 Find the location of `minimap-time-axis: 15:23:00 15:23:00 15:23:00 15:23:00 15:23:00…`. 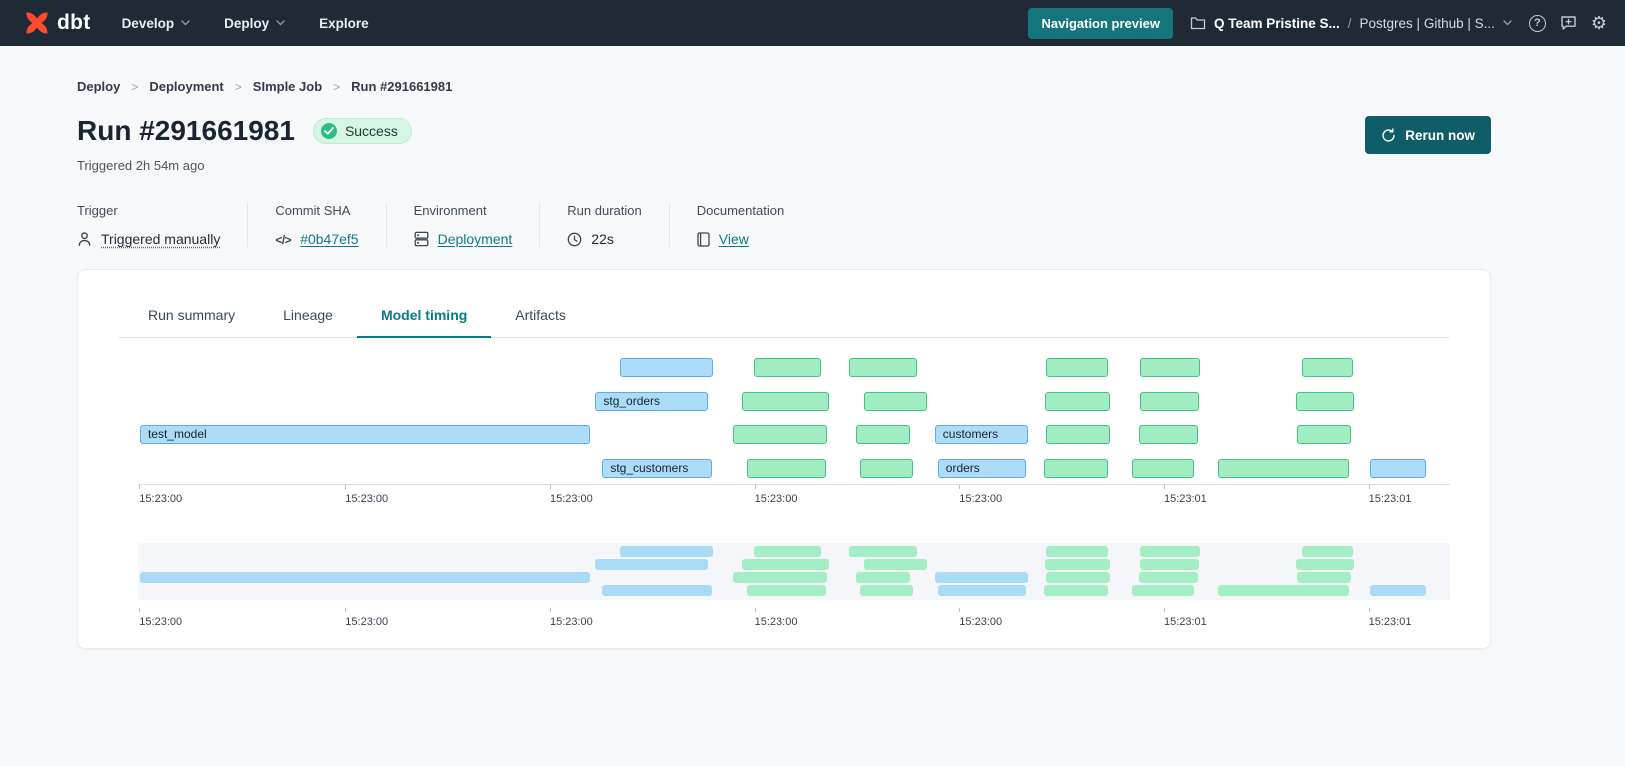

minimap-time-axis: 15:23:00 15:23:00 15:23:00 15:23:00 15:23:00… is located at coordinates (794, 620).